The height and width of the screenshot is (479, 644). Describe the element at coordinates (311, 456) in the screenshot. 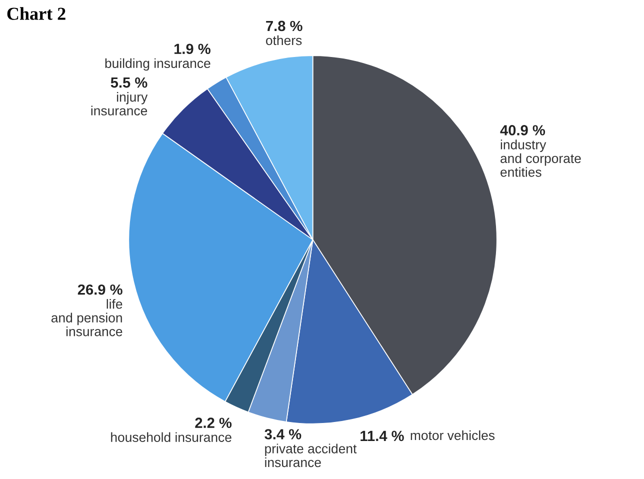

I see `slice-label: private accident insurance` at that location.